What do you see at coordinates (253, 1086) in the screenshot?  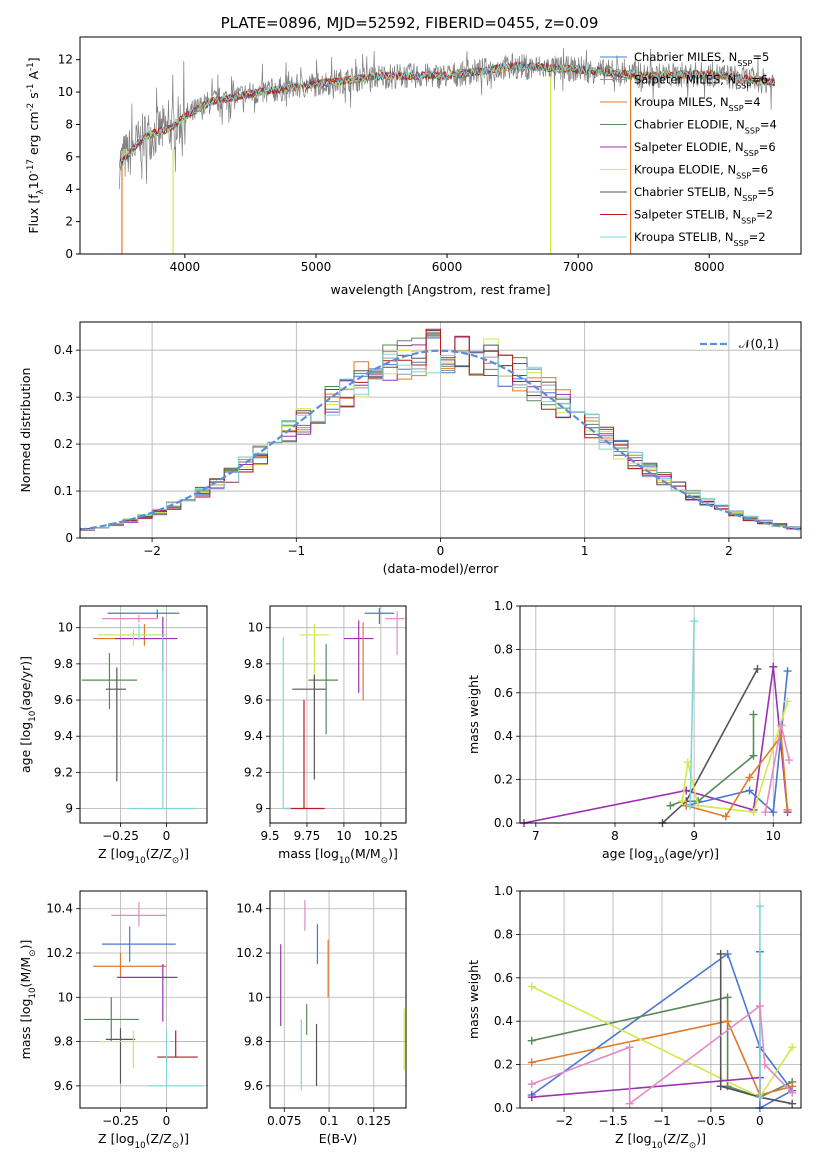 I see `y-tick-label: 9.6` at bounding box center [253, 1086].